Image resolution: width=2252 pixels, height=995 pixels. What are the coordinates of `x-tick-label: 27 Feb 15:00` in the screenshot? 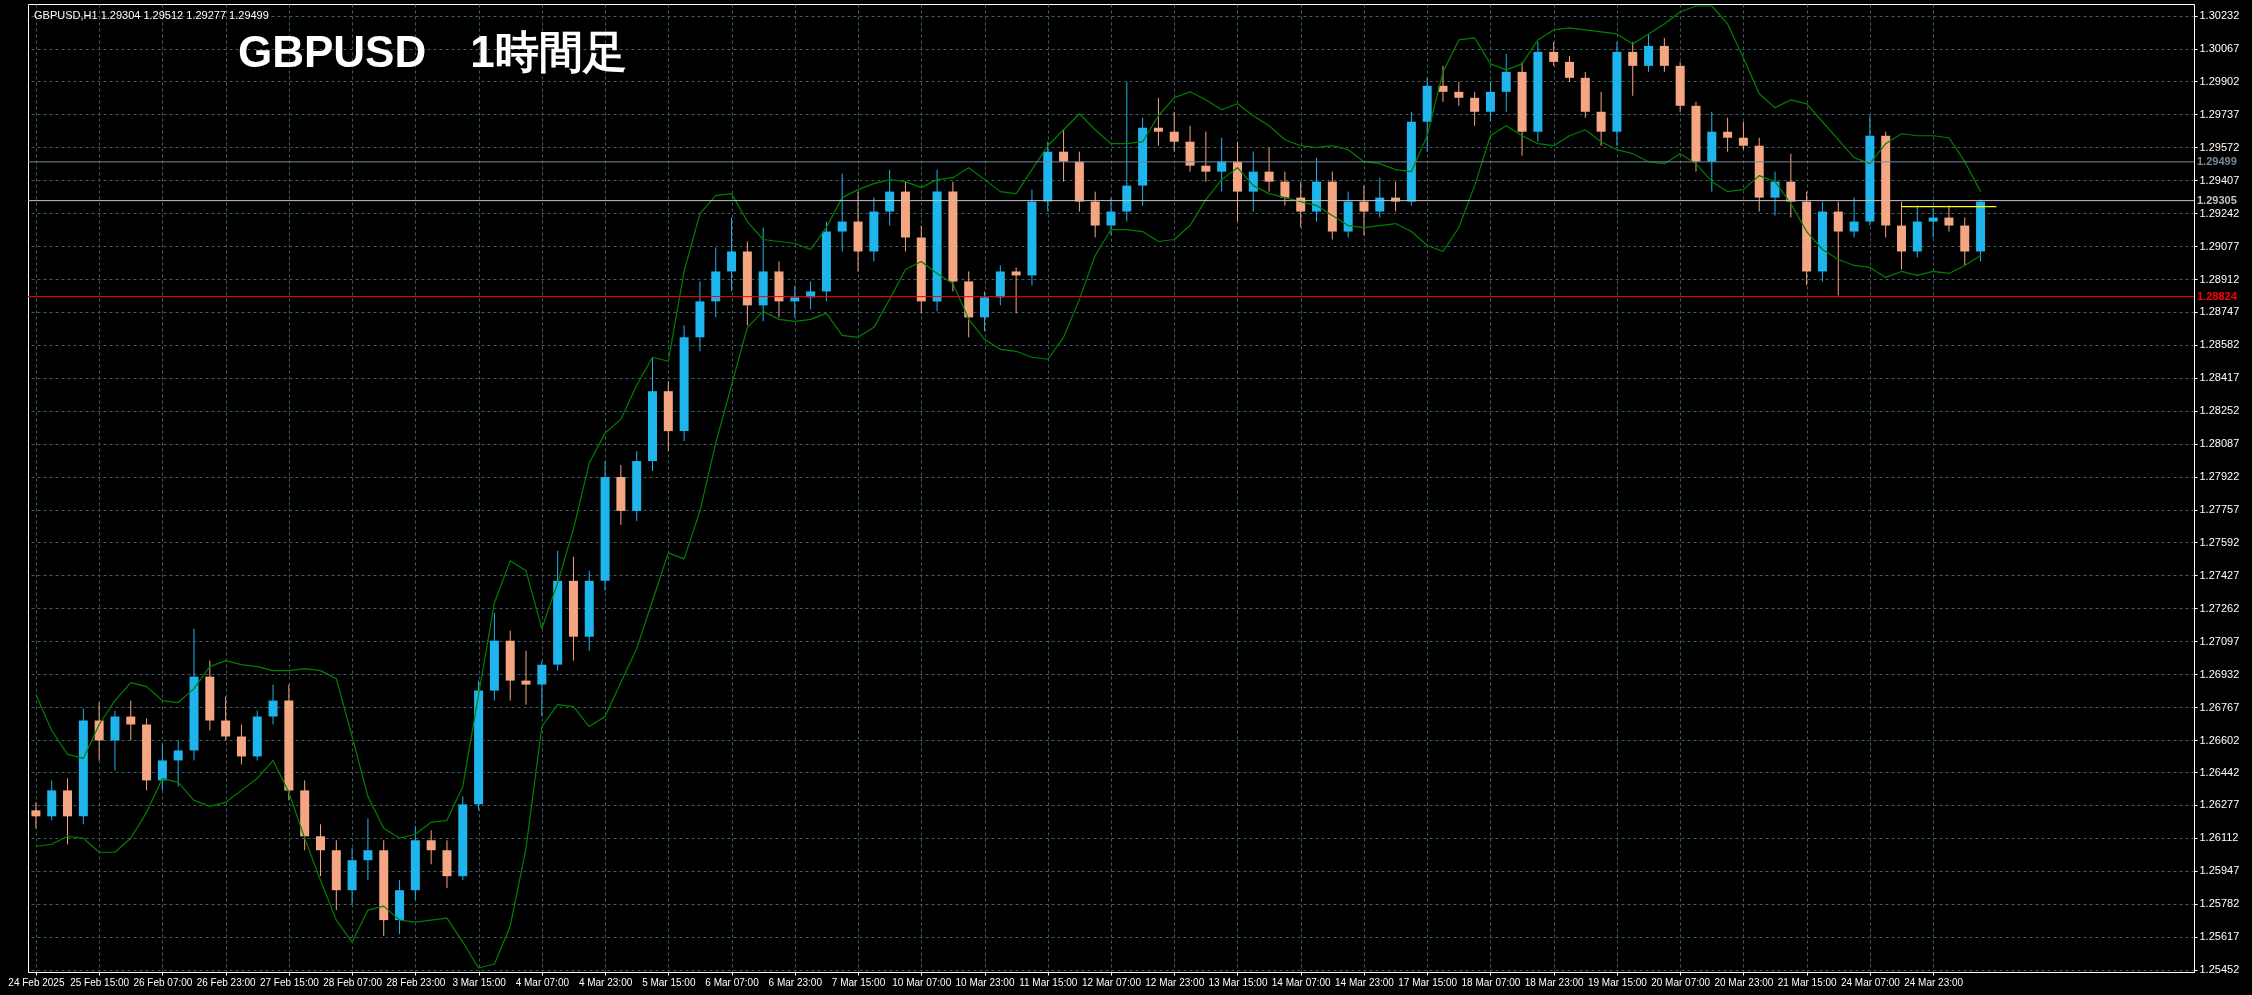 It's located at (289, 982).